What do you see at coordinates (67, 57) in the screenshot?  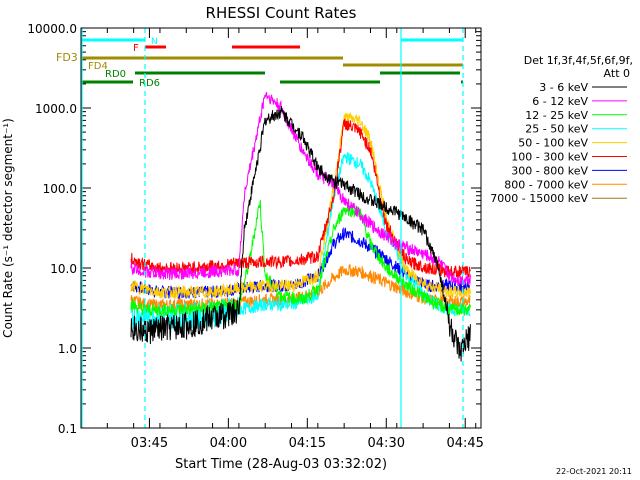 I see `flag-label: FD3` at bounding box center [67, 57].